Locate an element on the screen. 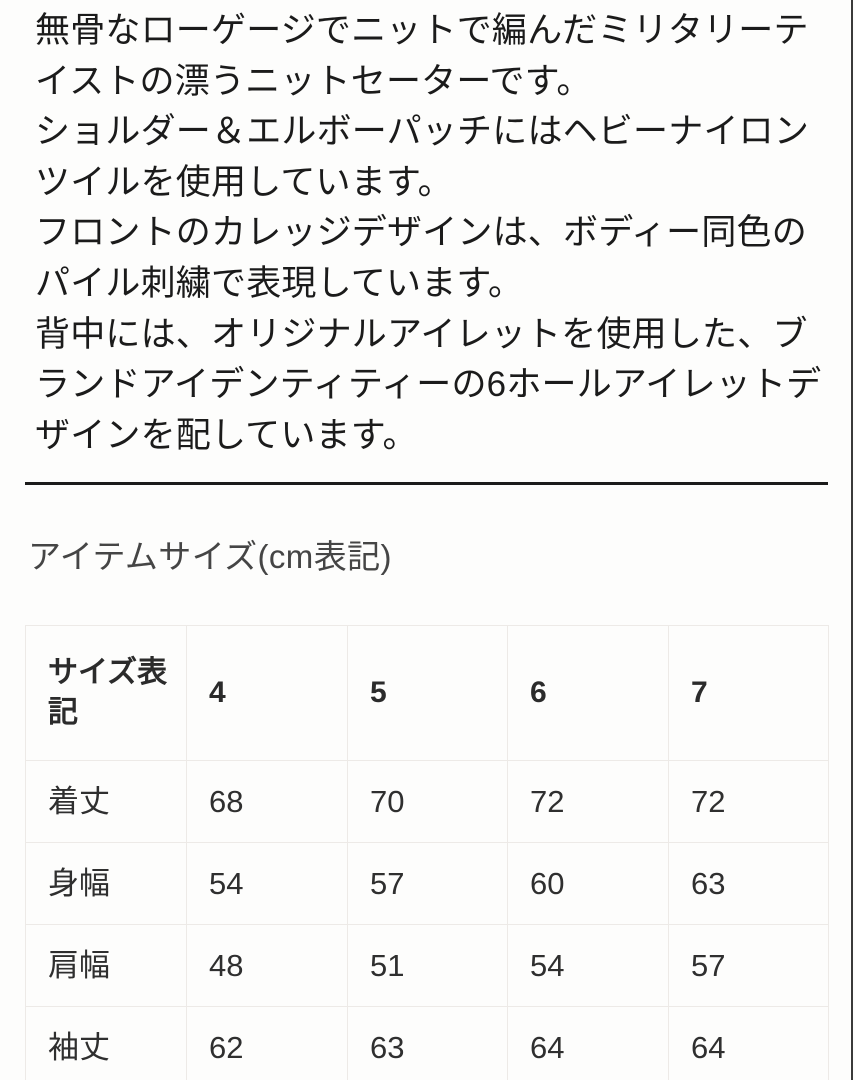 The image size is (855, 1080). table-row: 身幅 54 57 60 63 is located at coordinates (427, 883).